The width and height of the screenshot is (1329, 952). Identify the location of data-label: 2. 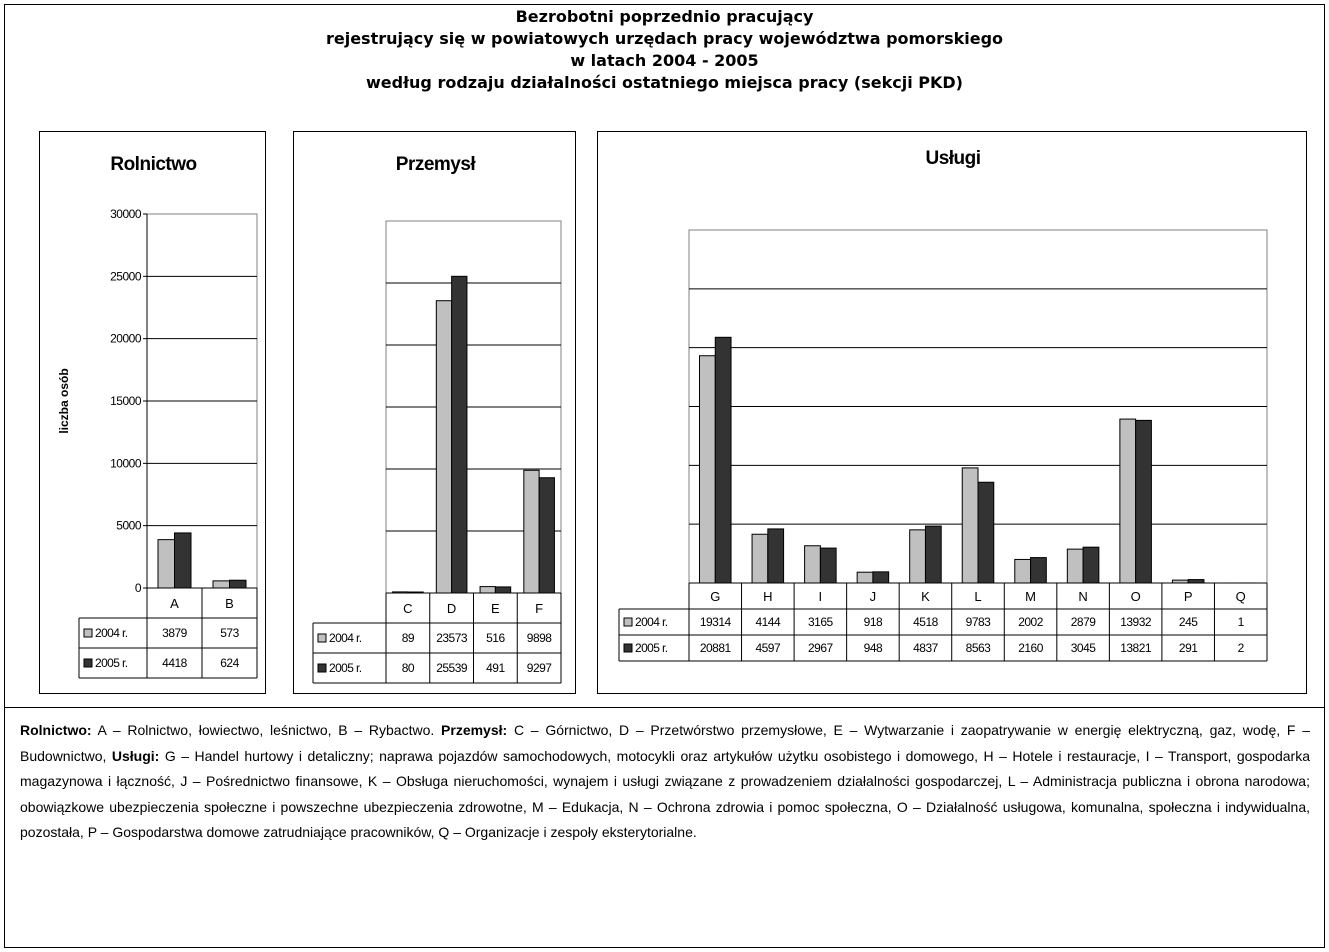
(1241, 648).